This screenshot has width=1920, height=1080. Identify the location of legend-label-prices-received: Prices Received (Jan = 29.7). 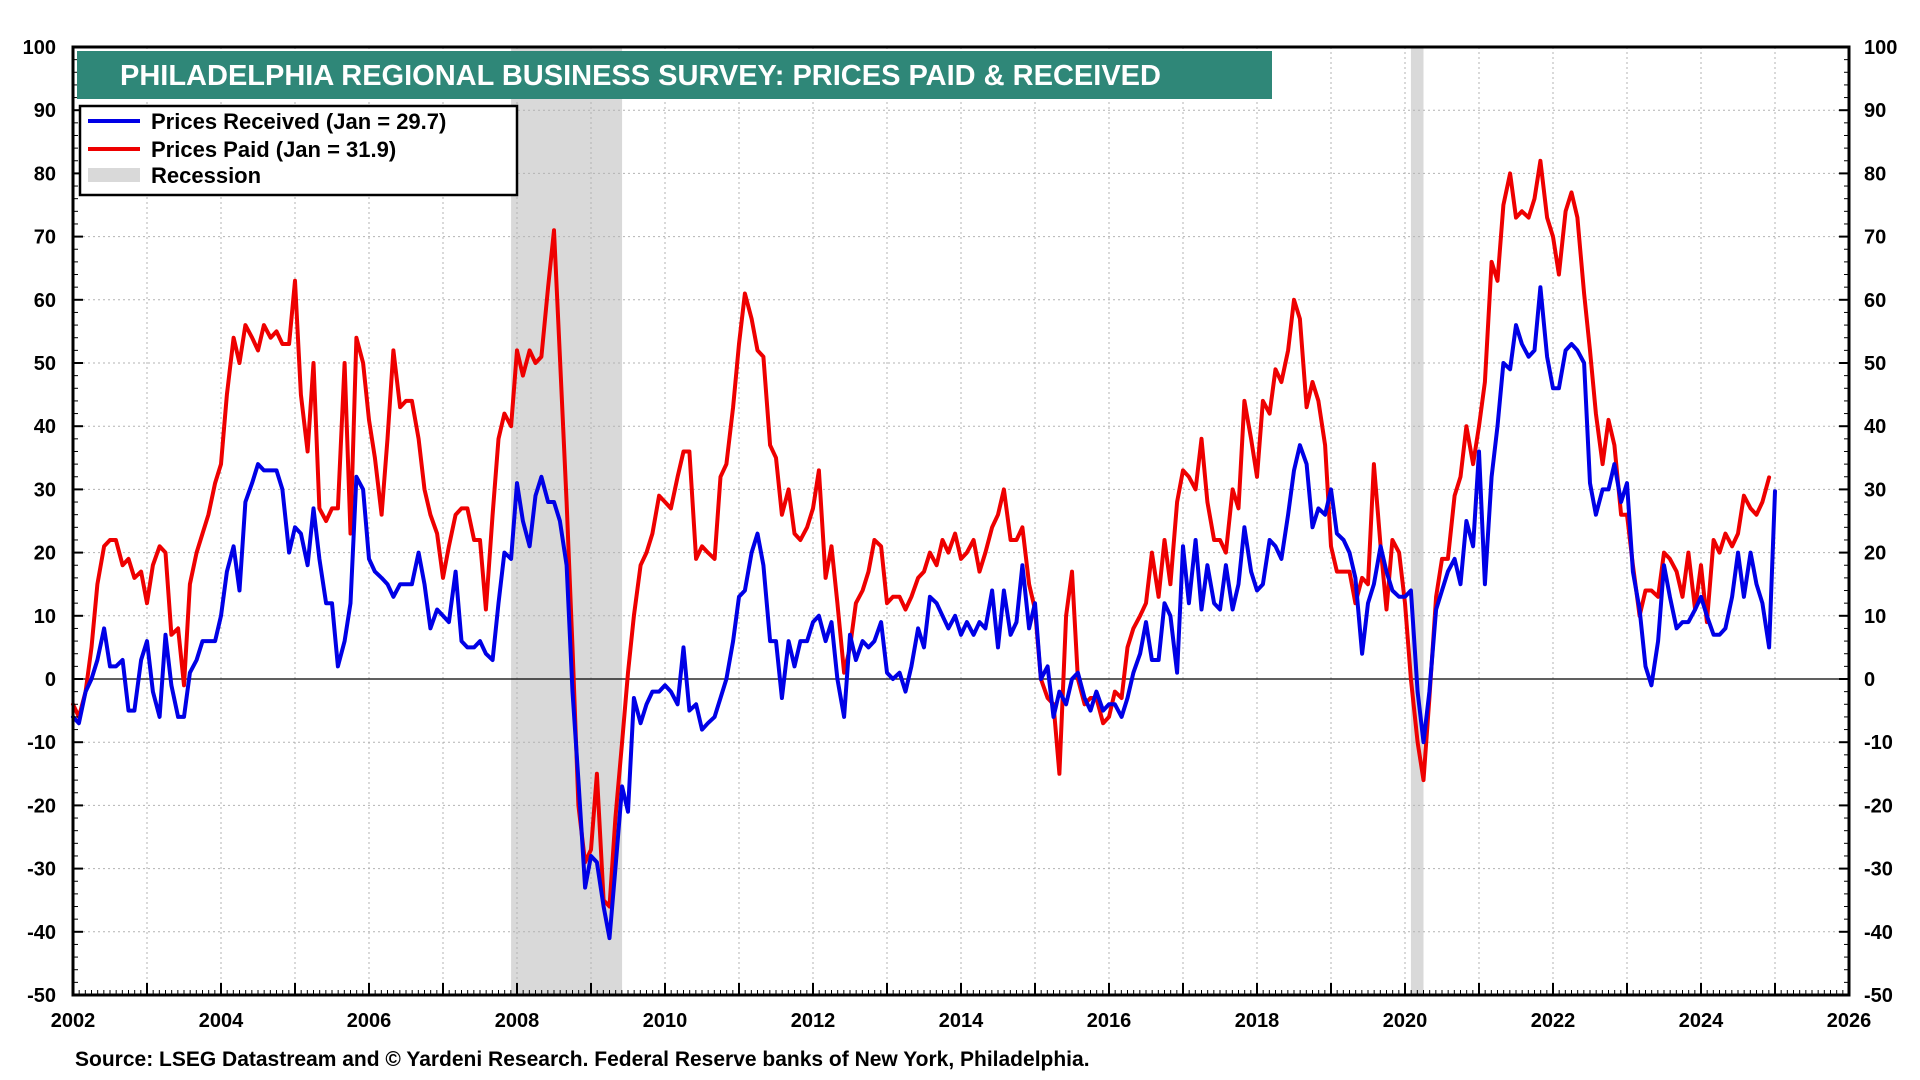
(298, 121).